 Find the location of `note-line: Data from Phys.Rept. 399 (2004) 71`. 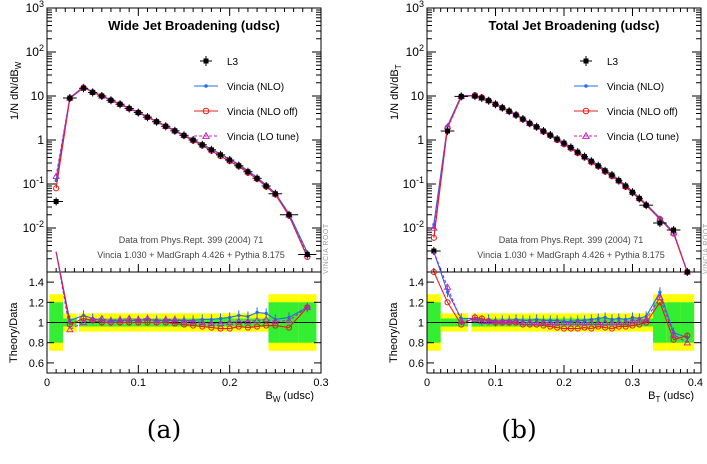

note-line: Data from Phys.Rept. 399 (2004) 71 is located at coordinates (191, 240).